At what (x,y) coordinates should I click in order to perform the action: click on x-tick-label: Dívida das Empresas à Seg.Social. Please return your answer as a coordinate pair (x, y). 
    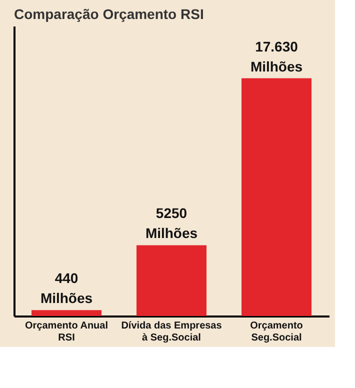
    Looking at the image, I should click on (171, 332).